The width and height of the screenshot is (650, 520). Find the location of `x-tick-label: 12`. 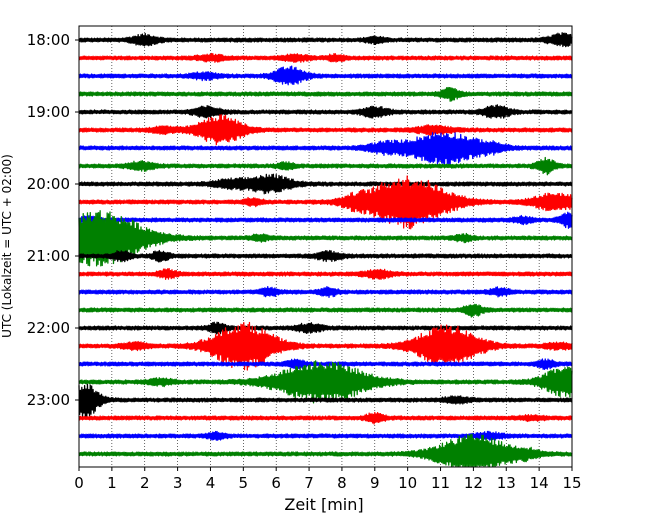

x-tick-label: 12 is located at coordinates (473, 483).